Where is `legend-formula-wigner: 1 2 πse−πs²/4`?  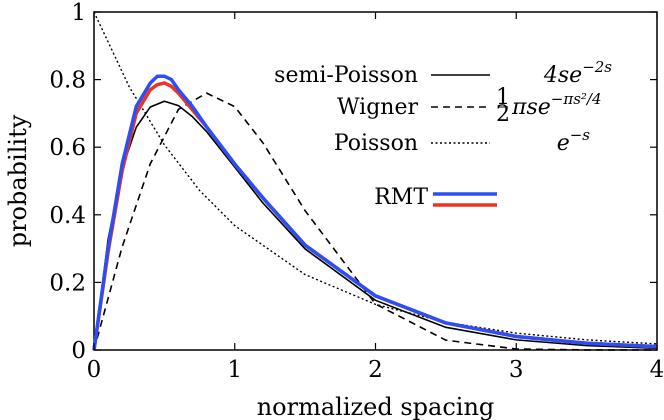
legend-formula-wigner: 1 2 πse−πs²/4 is located at coordinates (549, 106).